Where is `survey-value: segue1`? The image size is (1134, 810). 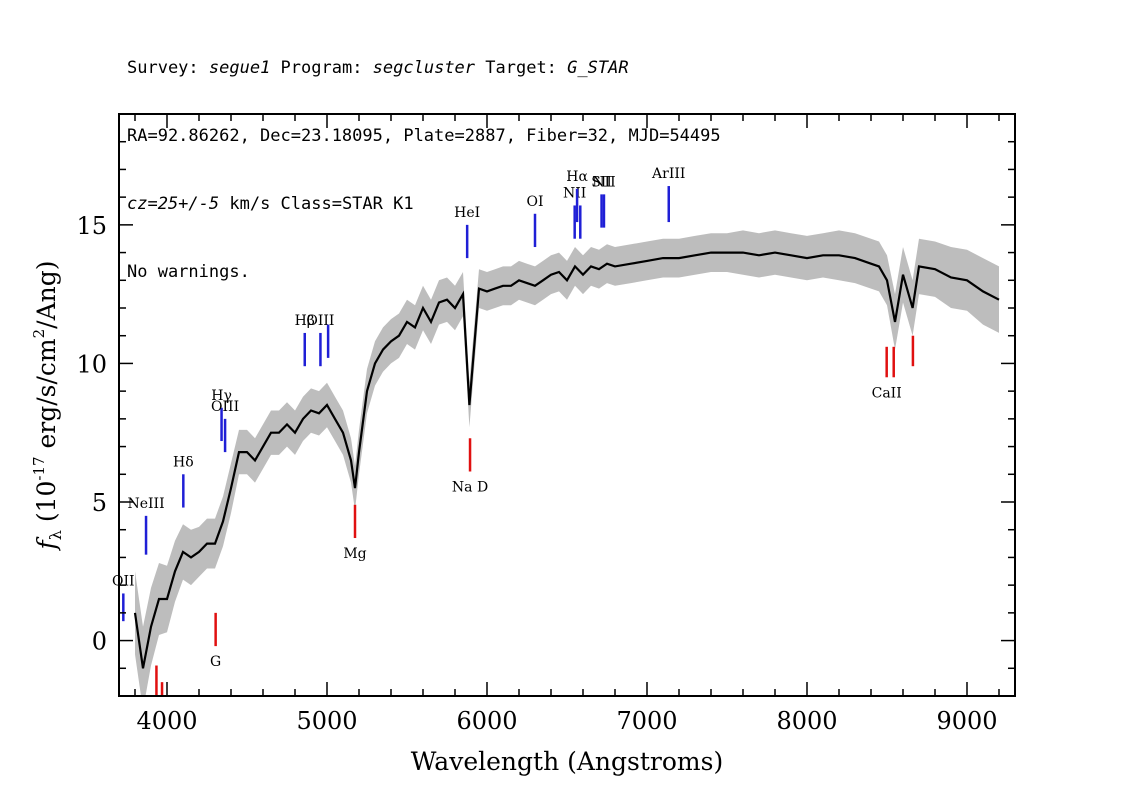
survey-value: segue1 is located at coordinates (239, 68).